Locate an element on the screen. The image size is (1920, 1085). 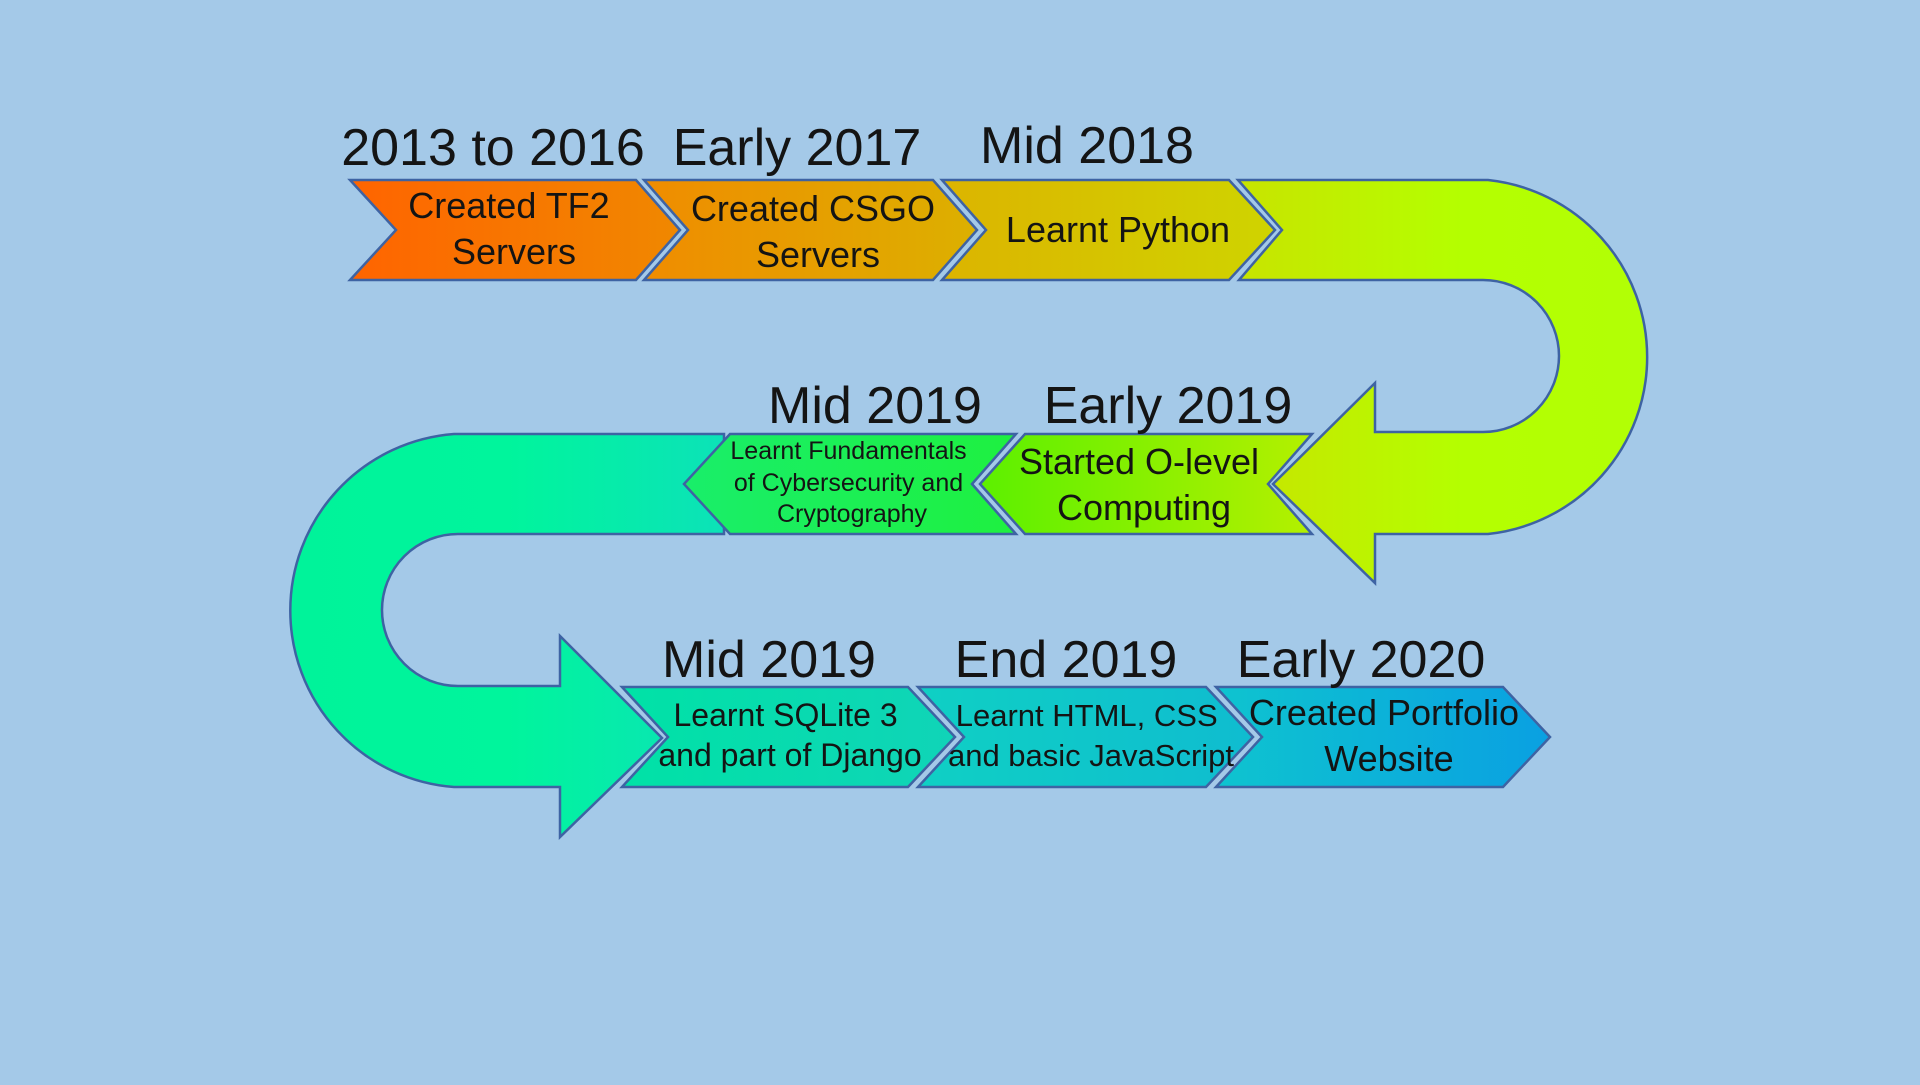
milestone-date-6: End 2019 is located at coordinates (1066, 660).